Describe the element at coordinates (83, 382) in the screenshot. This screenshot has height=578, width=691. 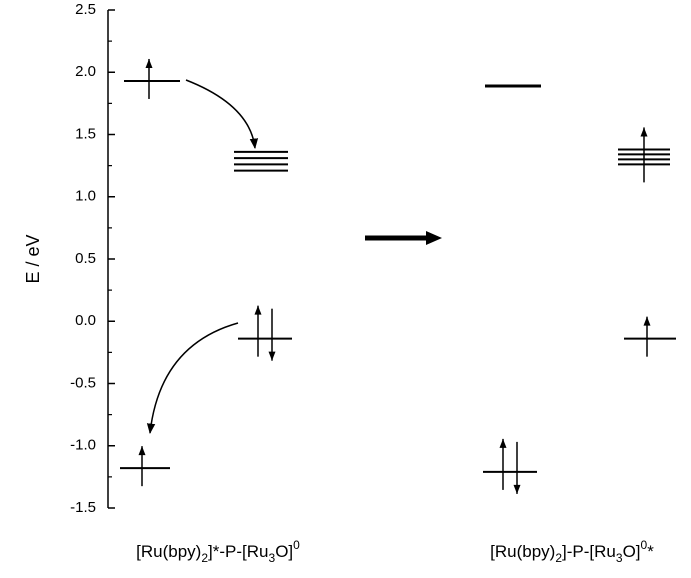
I see `y-tick-label: -0.5` at that location.